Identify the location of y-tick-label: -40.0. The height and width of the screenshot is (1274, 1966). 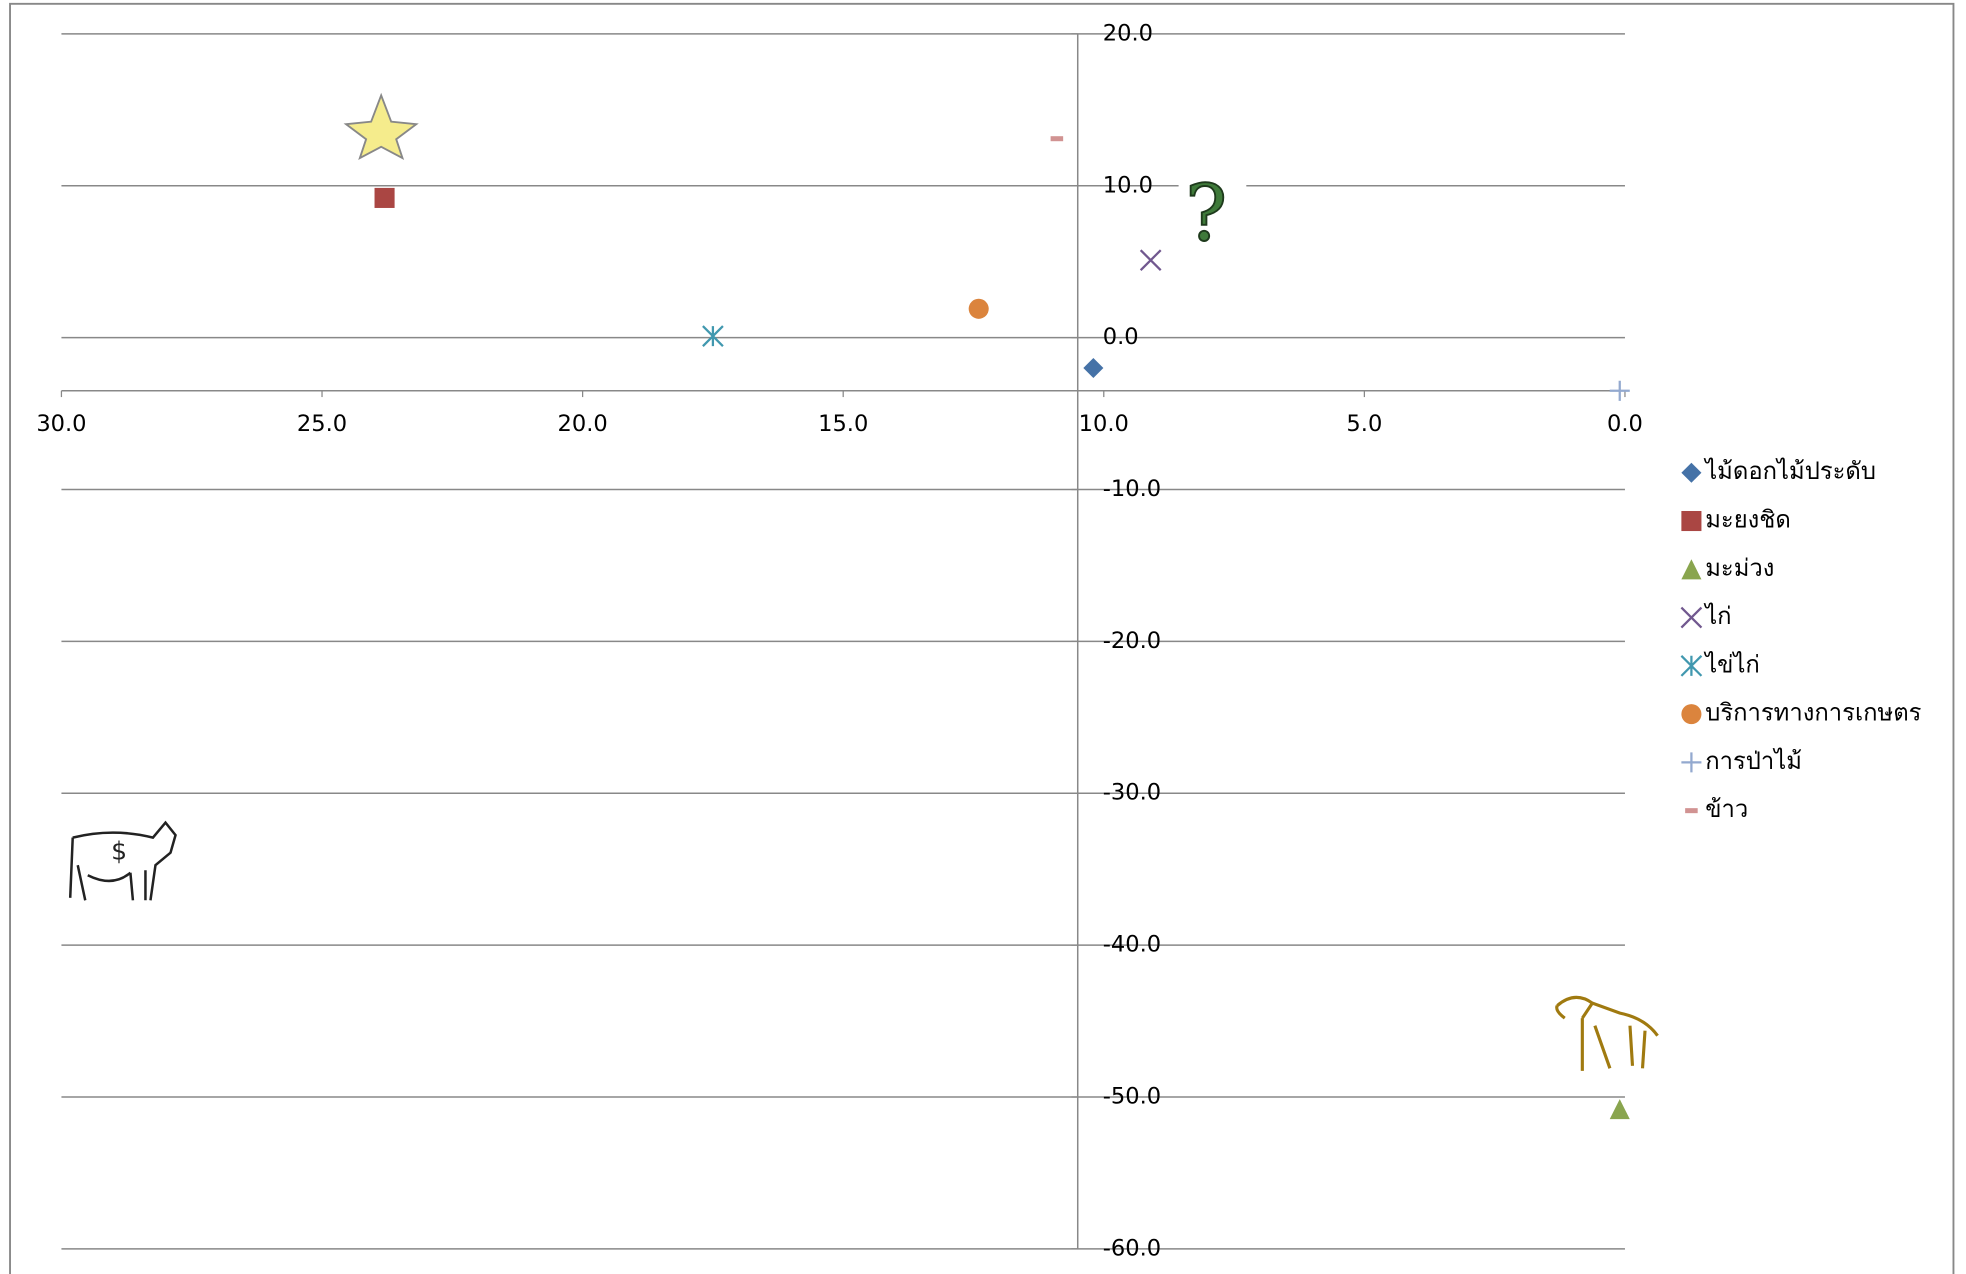
(1132, 945).